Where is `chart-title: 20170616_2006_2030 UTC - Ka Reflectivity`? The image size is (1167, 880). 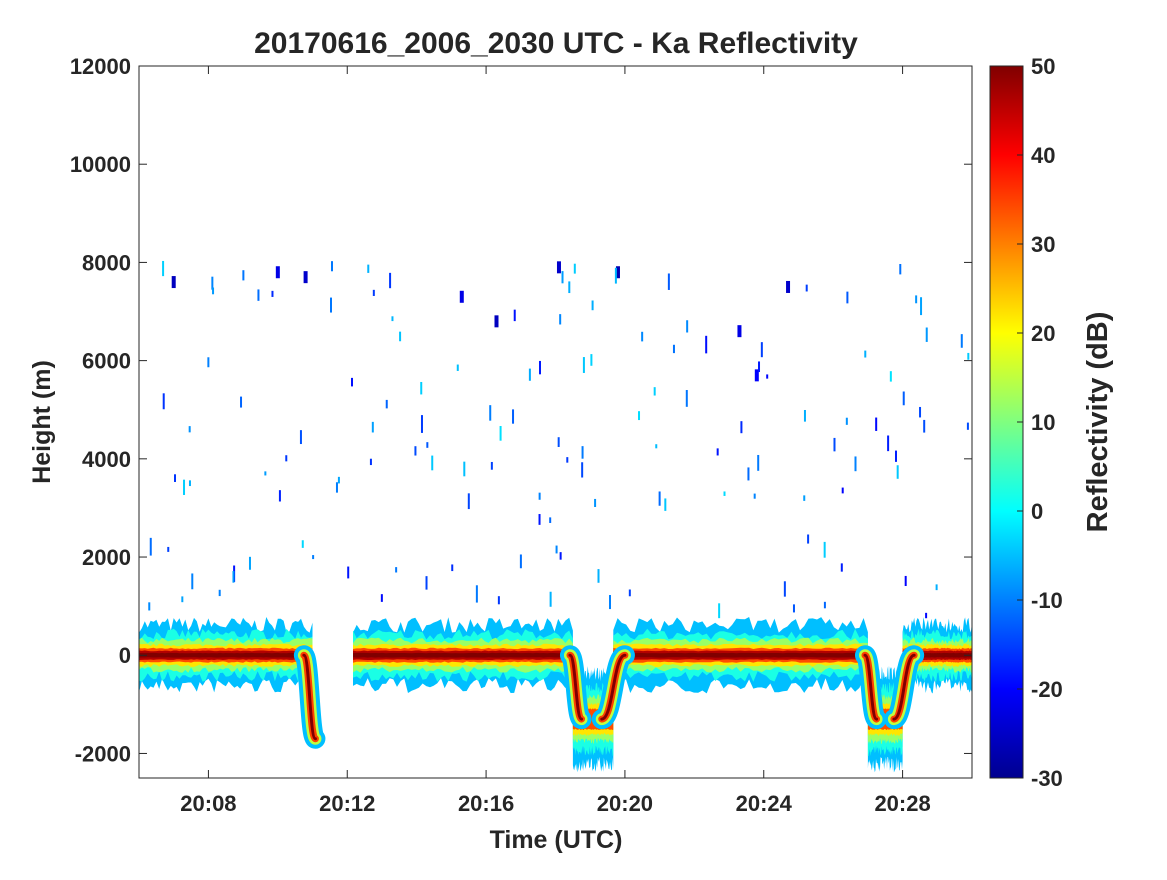 chart-title: 20170616_2006_2030 UTC - Ka Reflectivity is located at coordinates (556, 43).